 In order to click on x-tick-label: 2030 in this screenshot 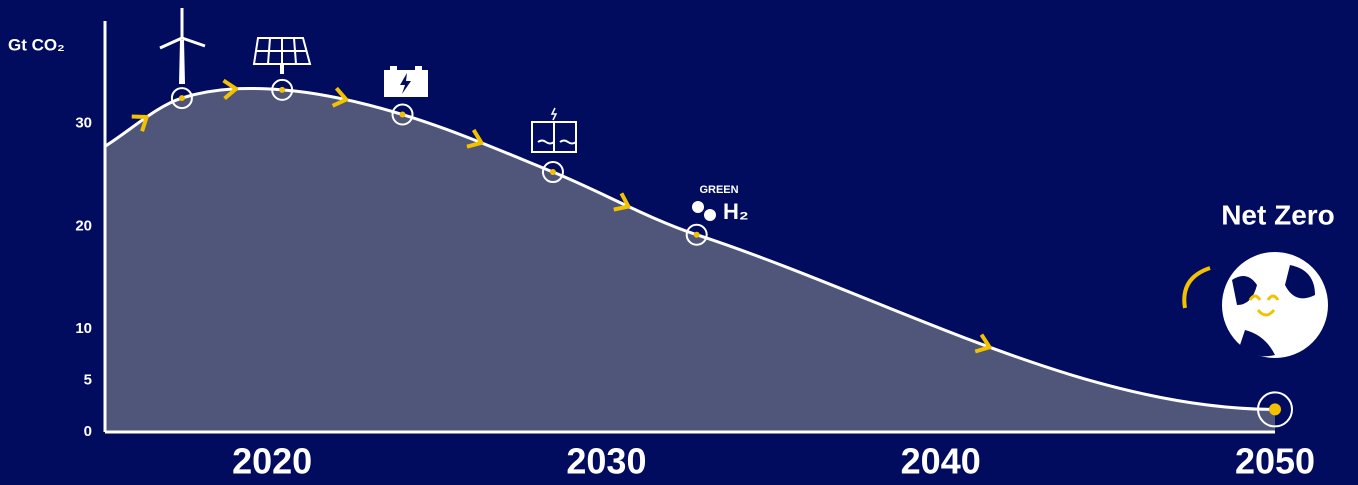, I will do `click(606, 461)`.